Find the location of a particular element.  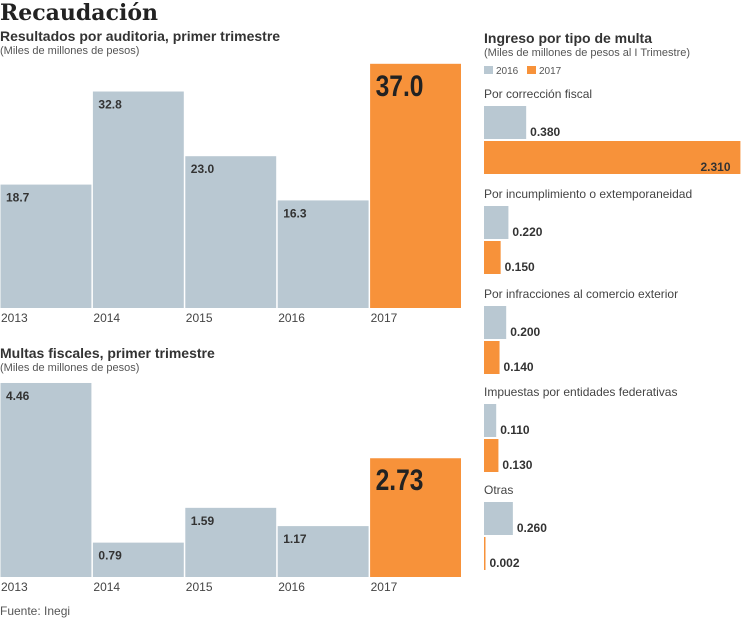

chart2-x-tick-label: 2014 is located at coordinates (106, 587).